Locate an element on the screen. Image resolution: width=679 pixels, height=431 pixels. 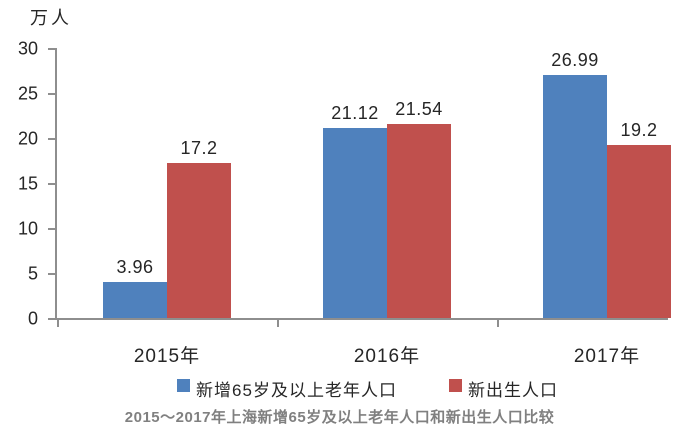
bar-value-label: 3.96 is located at coordinates (135, 267).